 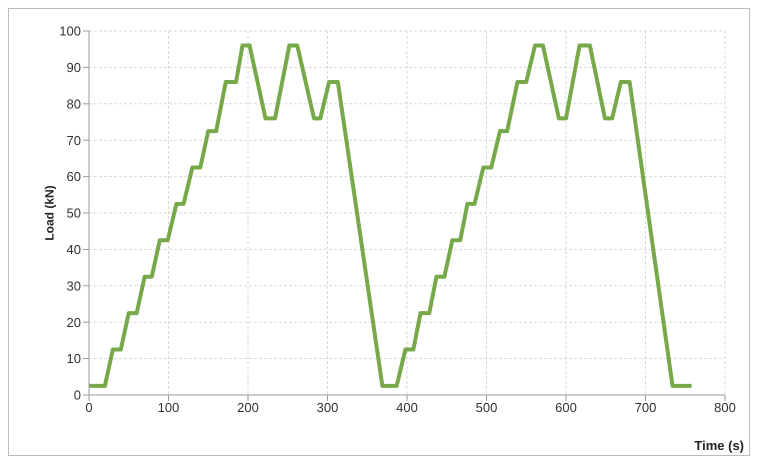 I want to click on y-tick-label: 70, so click(x=73, y=140).